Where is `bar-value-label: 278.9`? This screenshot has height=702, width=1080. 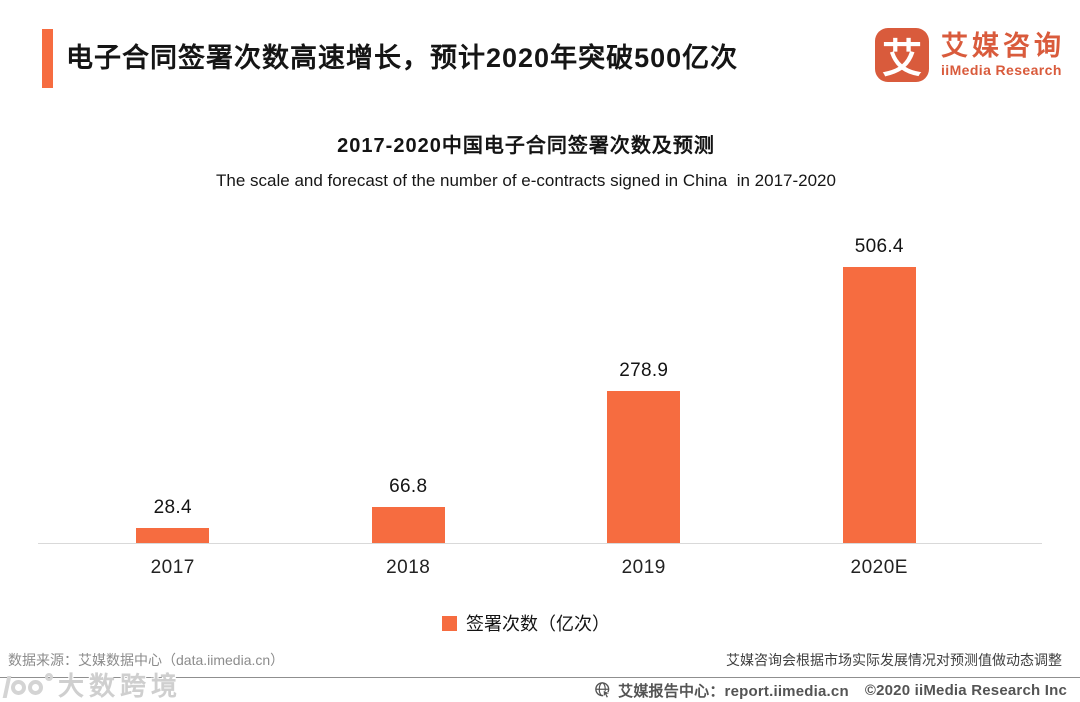
bar-value-label: 278.9 is located at coordinates (644, 370).